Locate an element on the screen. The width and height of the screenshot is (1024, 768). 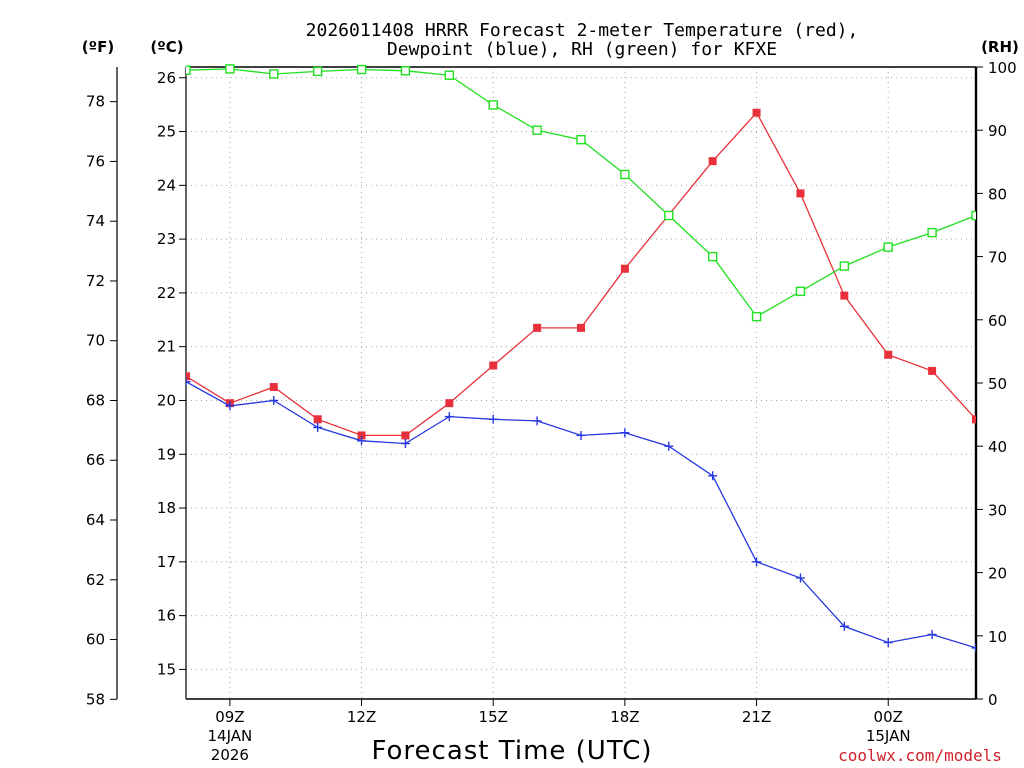
x-tick-year: 2026 is located at coordinates (230, 755).